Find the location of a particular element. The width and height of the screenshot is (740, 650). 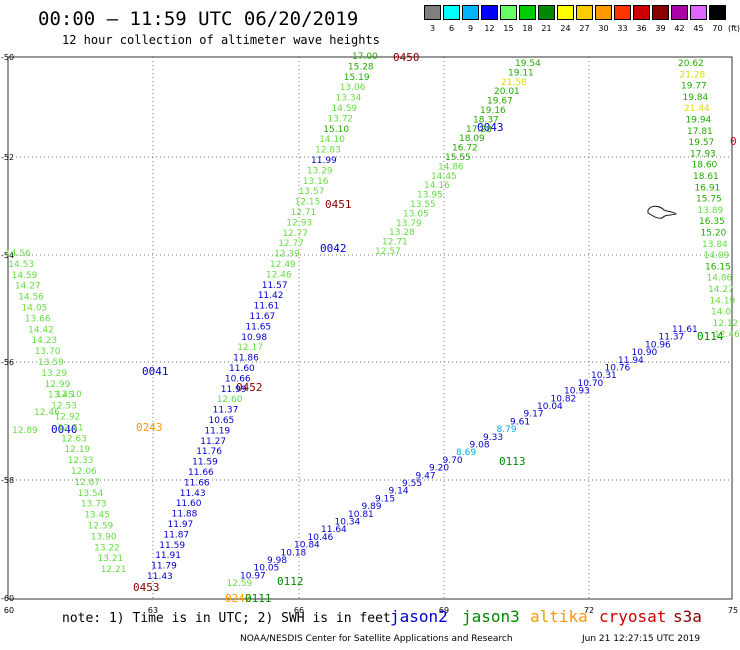

wave-height-value: 11.59 is located at coordinates (172, 546).